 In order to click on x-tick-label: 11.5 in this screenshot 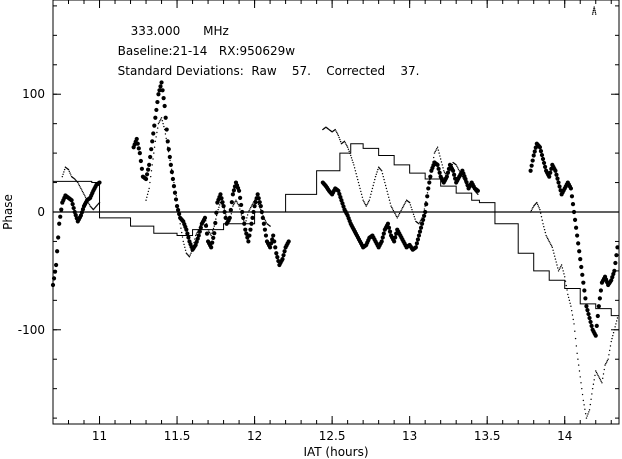, I will do `click(177, 436)`.